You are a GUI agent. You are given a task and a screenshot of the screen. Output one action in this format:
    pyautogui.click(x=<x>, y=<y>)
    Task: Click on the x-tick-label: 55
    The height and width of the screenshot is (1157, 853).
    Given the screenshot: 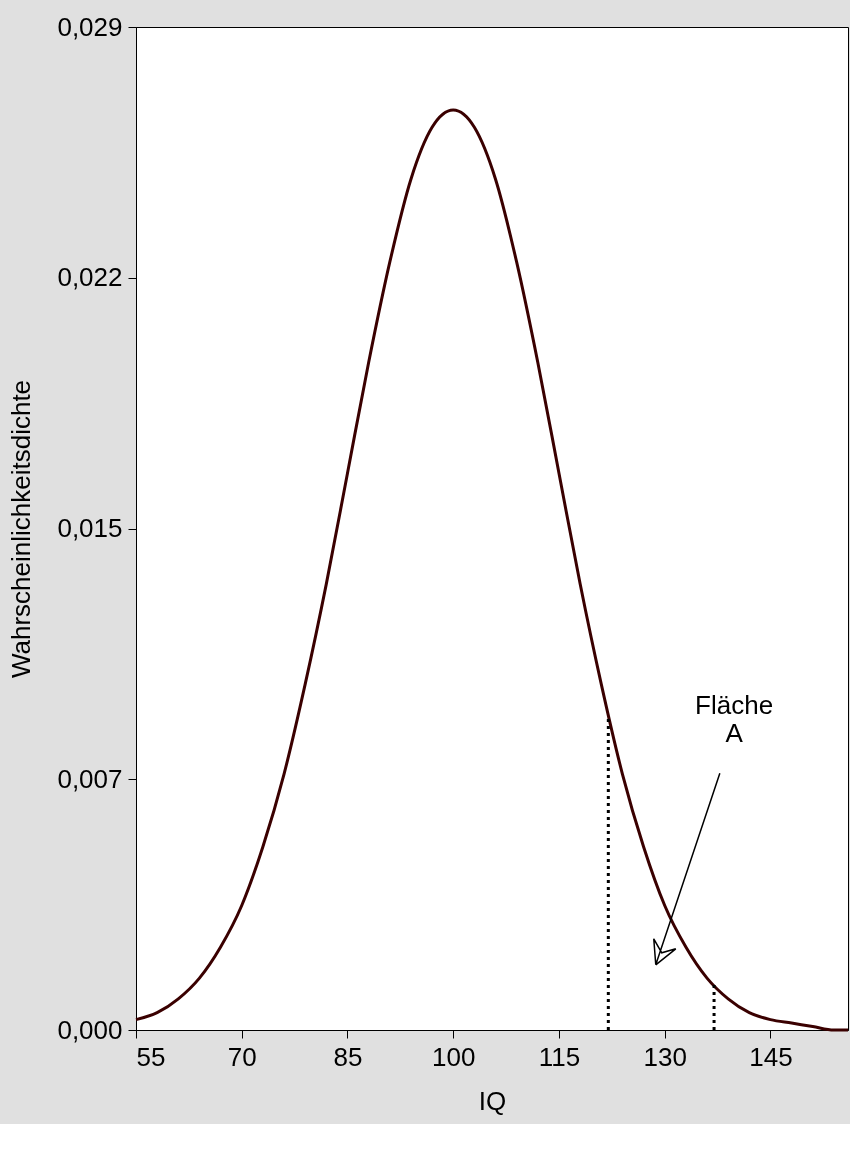 What is the action you would take?
    pyautogui.click(x=151, y=1056)
    